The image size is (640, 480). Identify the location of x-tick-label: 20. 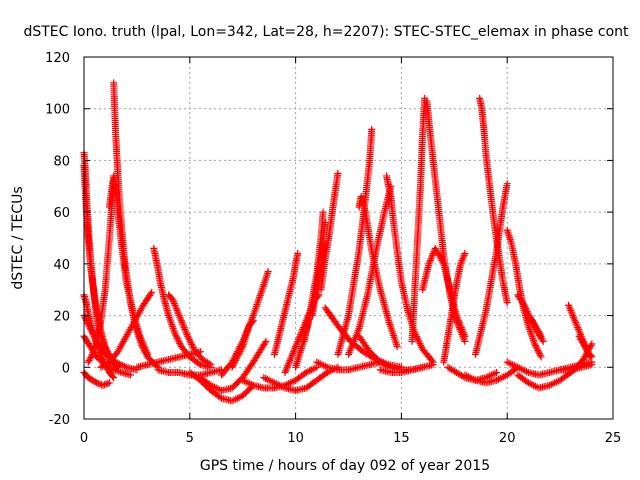
(507, 438).